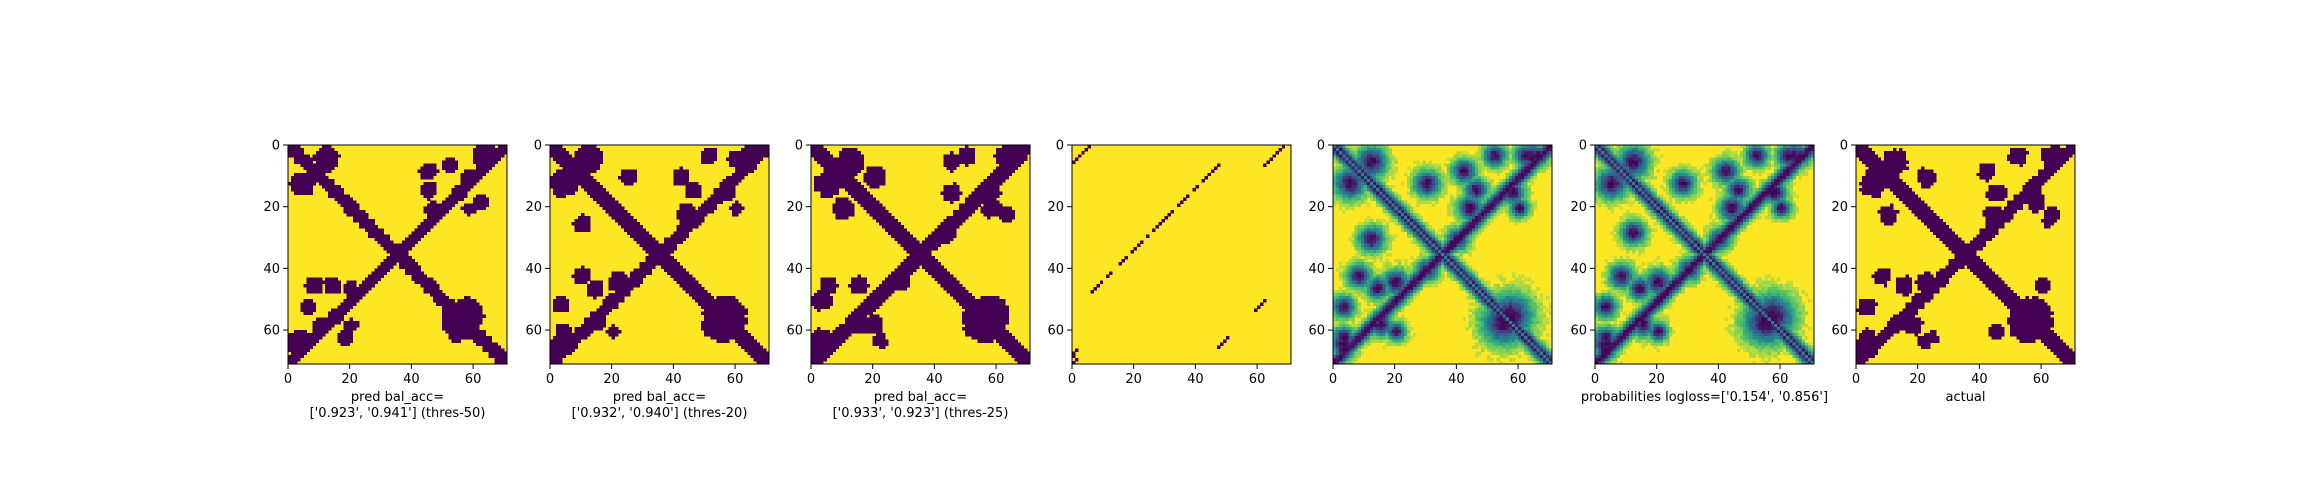 The height and width of the screenshot is (500, 2300). What do you see at coordinates (1072, 379) in the screenshot?
I see `x-tick-label: 0` at bounding box center [1072, 379].